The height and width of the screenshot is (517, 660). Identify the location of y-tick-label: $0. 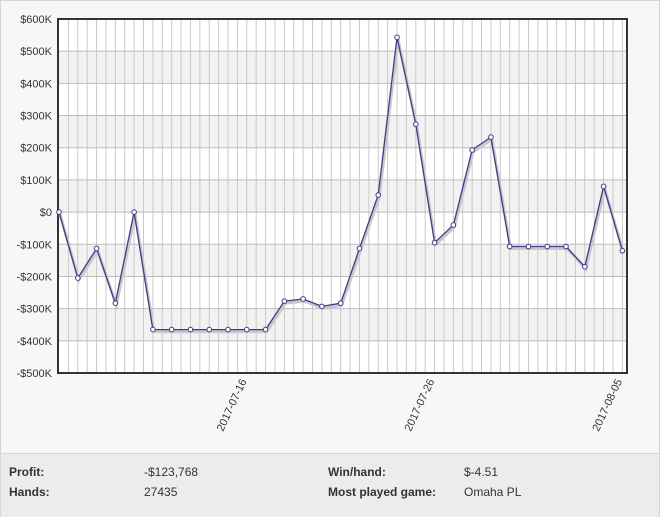
(46, 213).